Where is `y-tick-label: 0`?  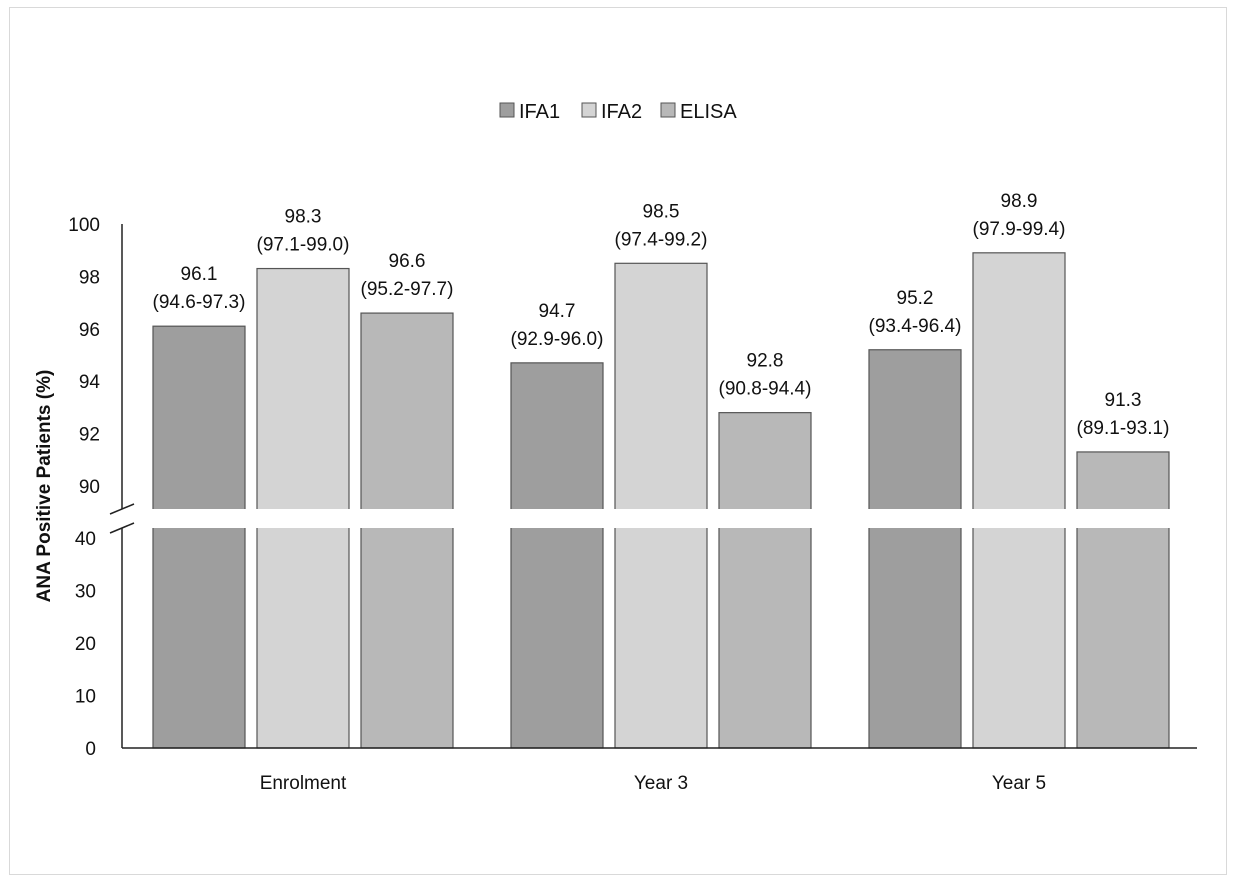
y-tick-label: 0 is located at coordinates (90, 749).